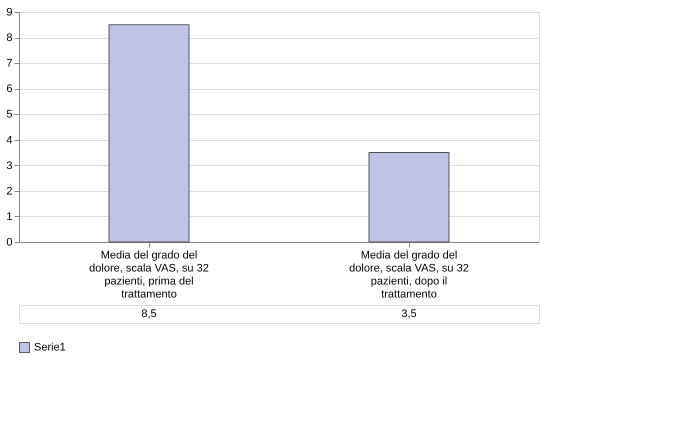  I want to click on y-tick-label: 7, so click(9, 64).